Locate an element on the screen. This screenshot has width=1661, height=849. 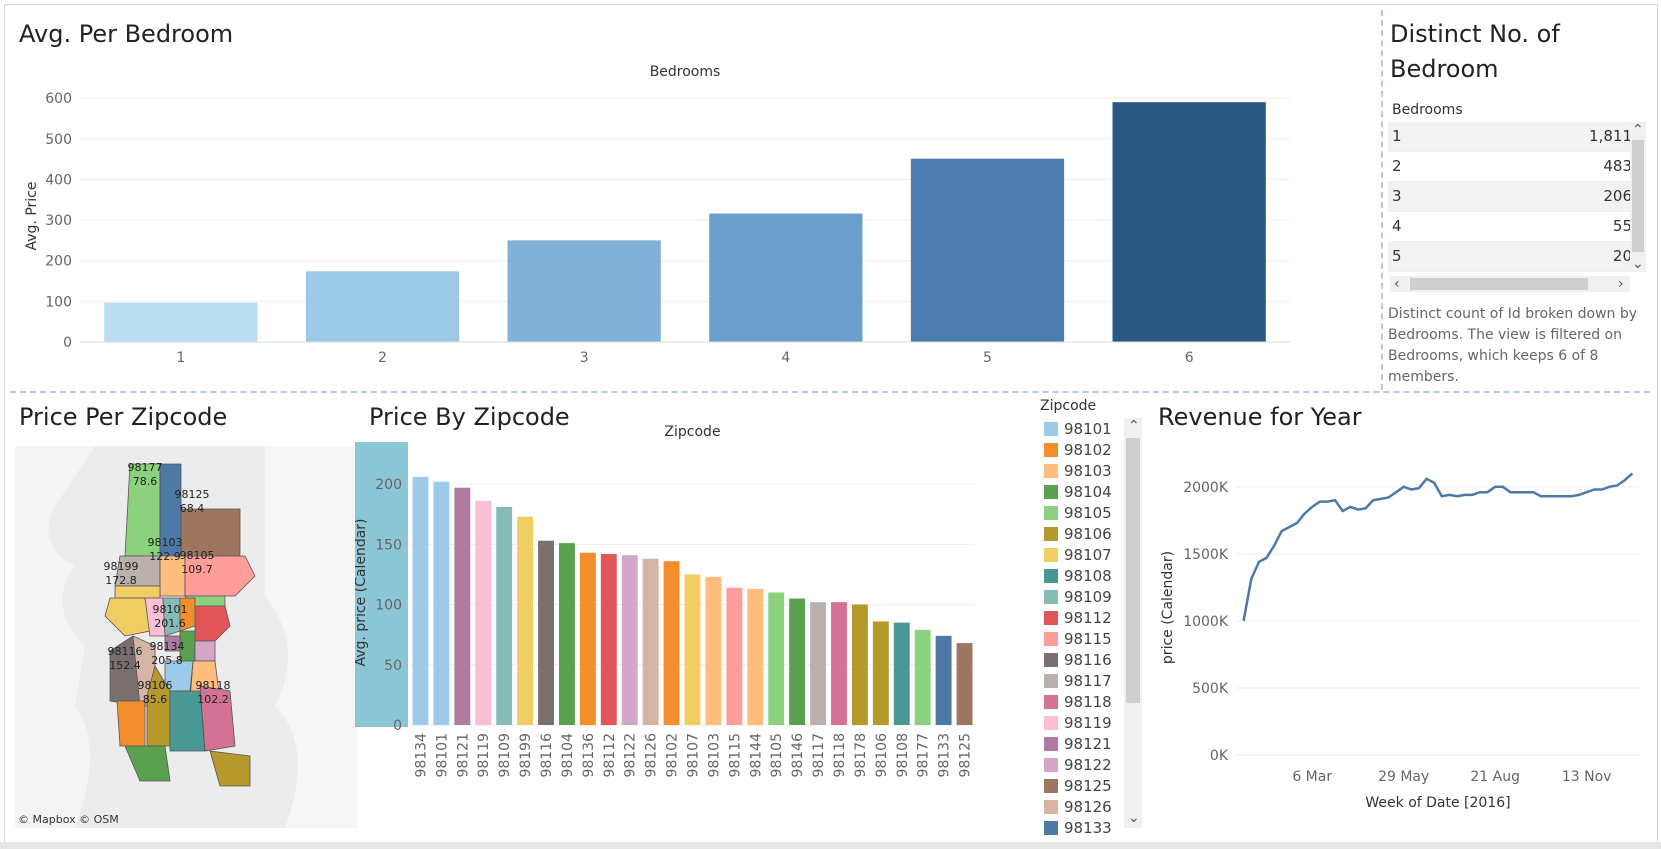
x-tick-label: 98118 is located at coordinates (840, 755).